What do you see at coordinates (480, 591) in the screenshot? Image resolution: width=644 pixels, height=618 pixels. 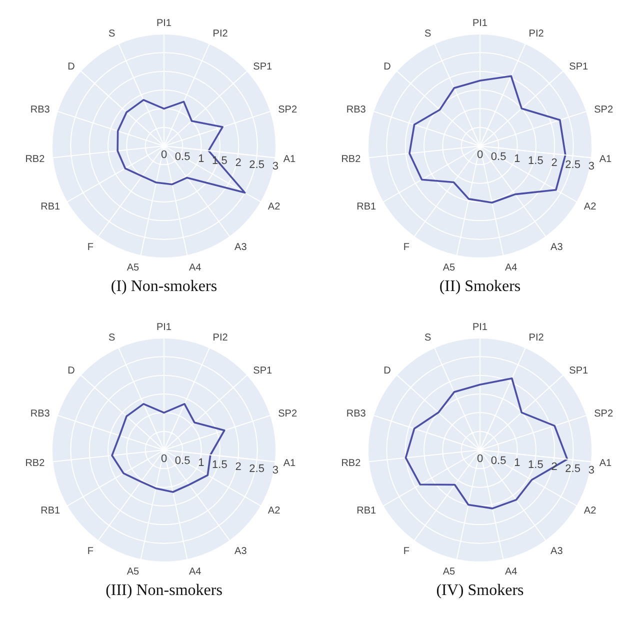 I see `text: (IV) Smokers` at bounding box center [480, 591].